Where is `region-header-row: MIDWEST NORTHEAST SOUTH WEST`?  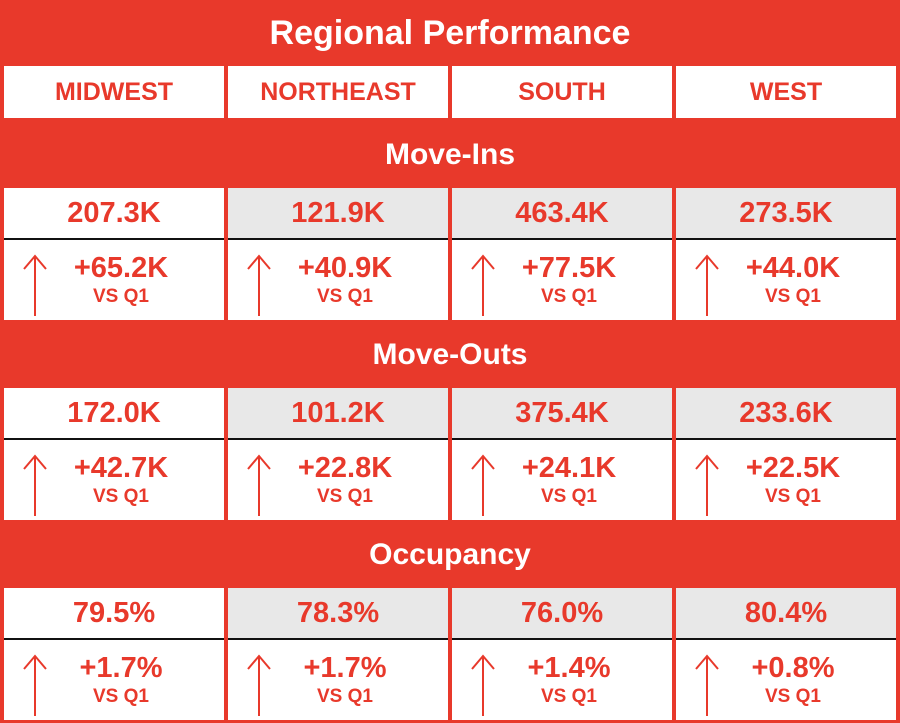 region-header-row: MIDWEST NORTHEAST SOUTH WEST is located at coordinates (450, 92).